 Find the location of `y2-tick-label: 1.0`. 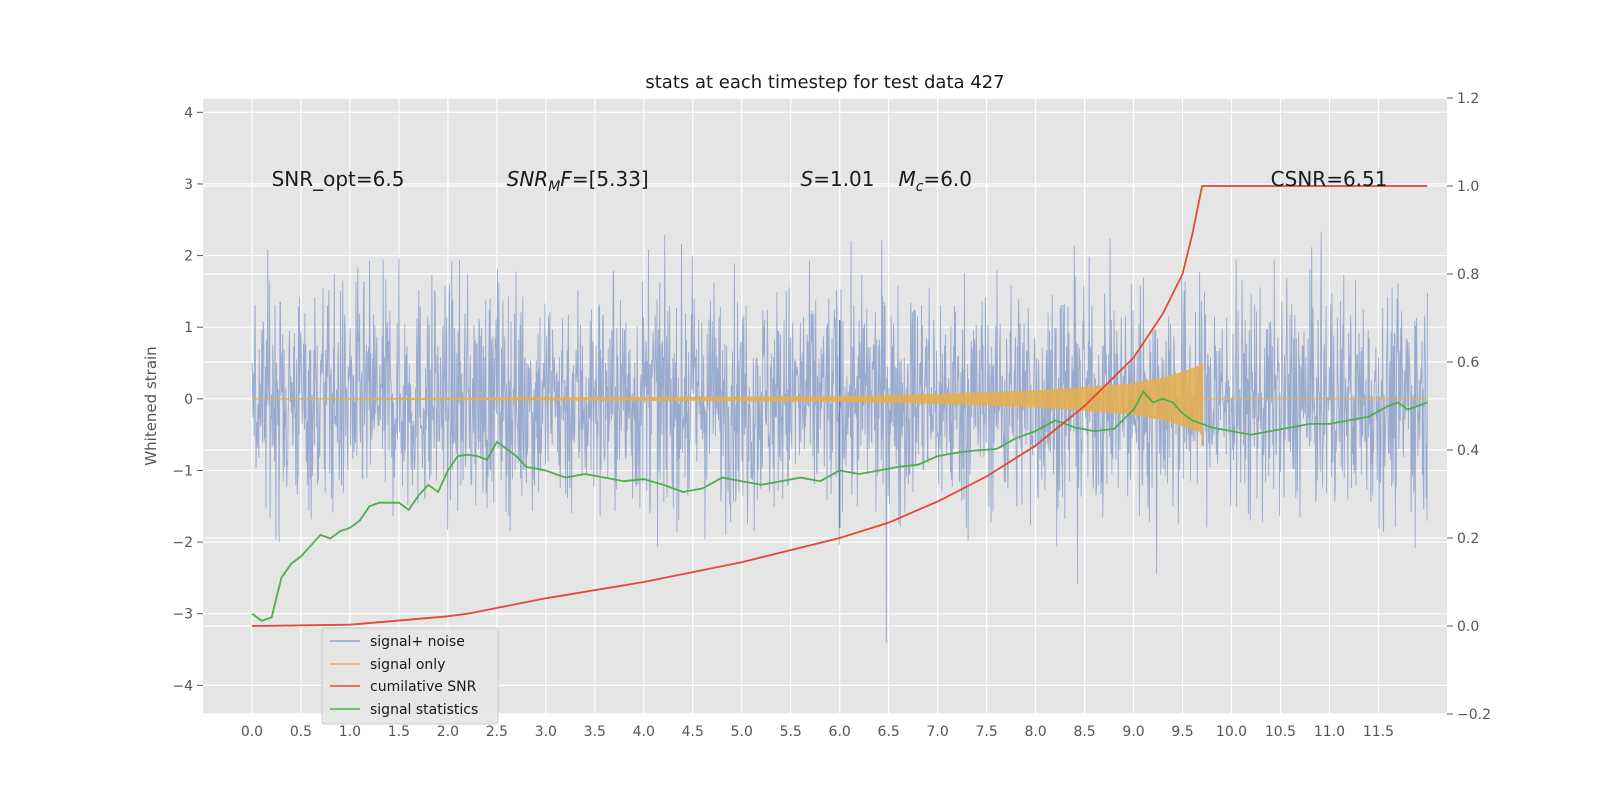

y2-tick-label: 1.0 is located at coordinates (1468, 187).